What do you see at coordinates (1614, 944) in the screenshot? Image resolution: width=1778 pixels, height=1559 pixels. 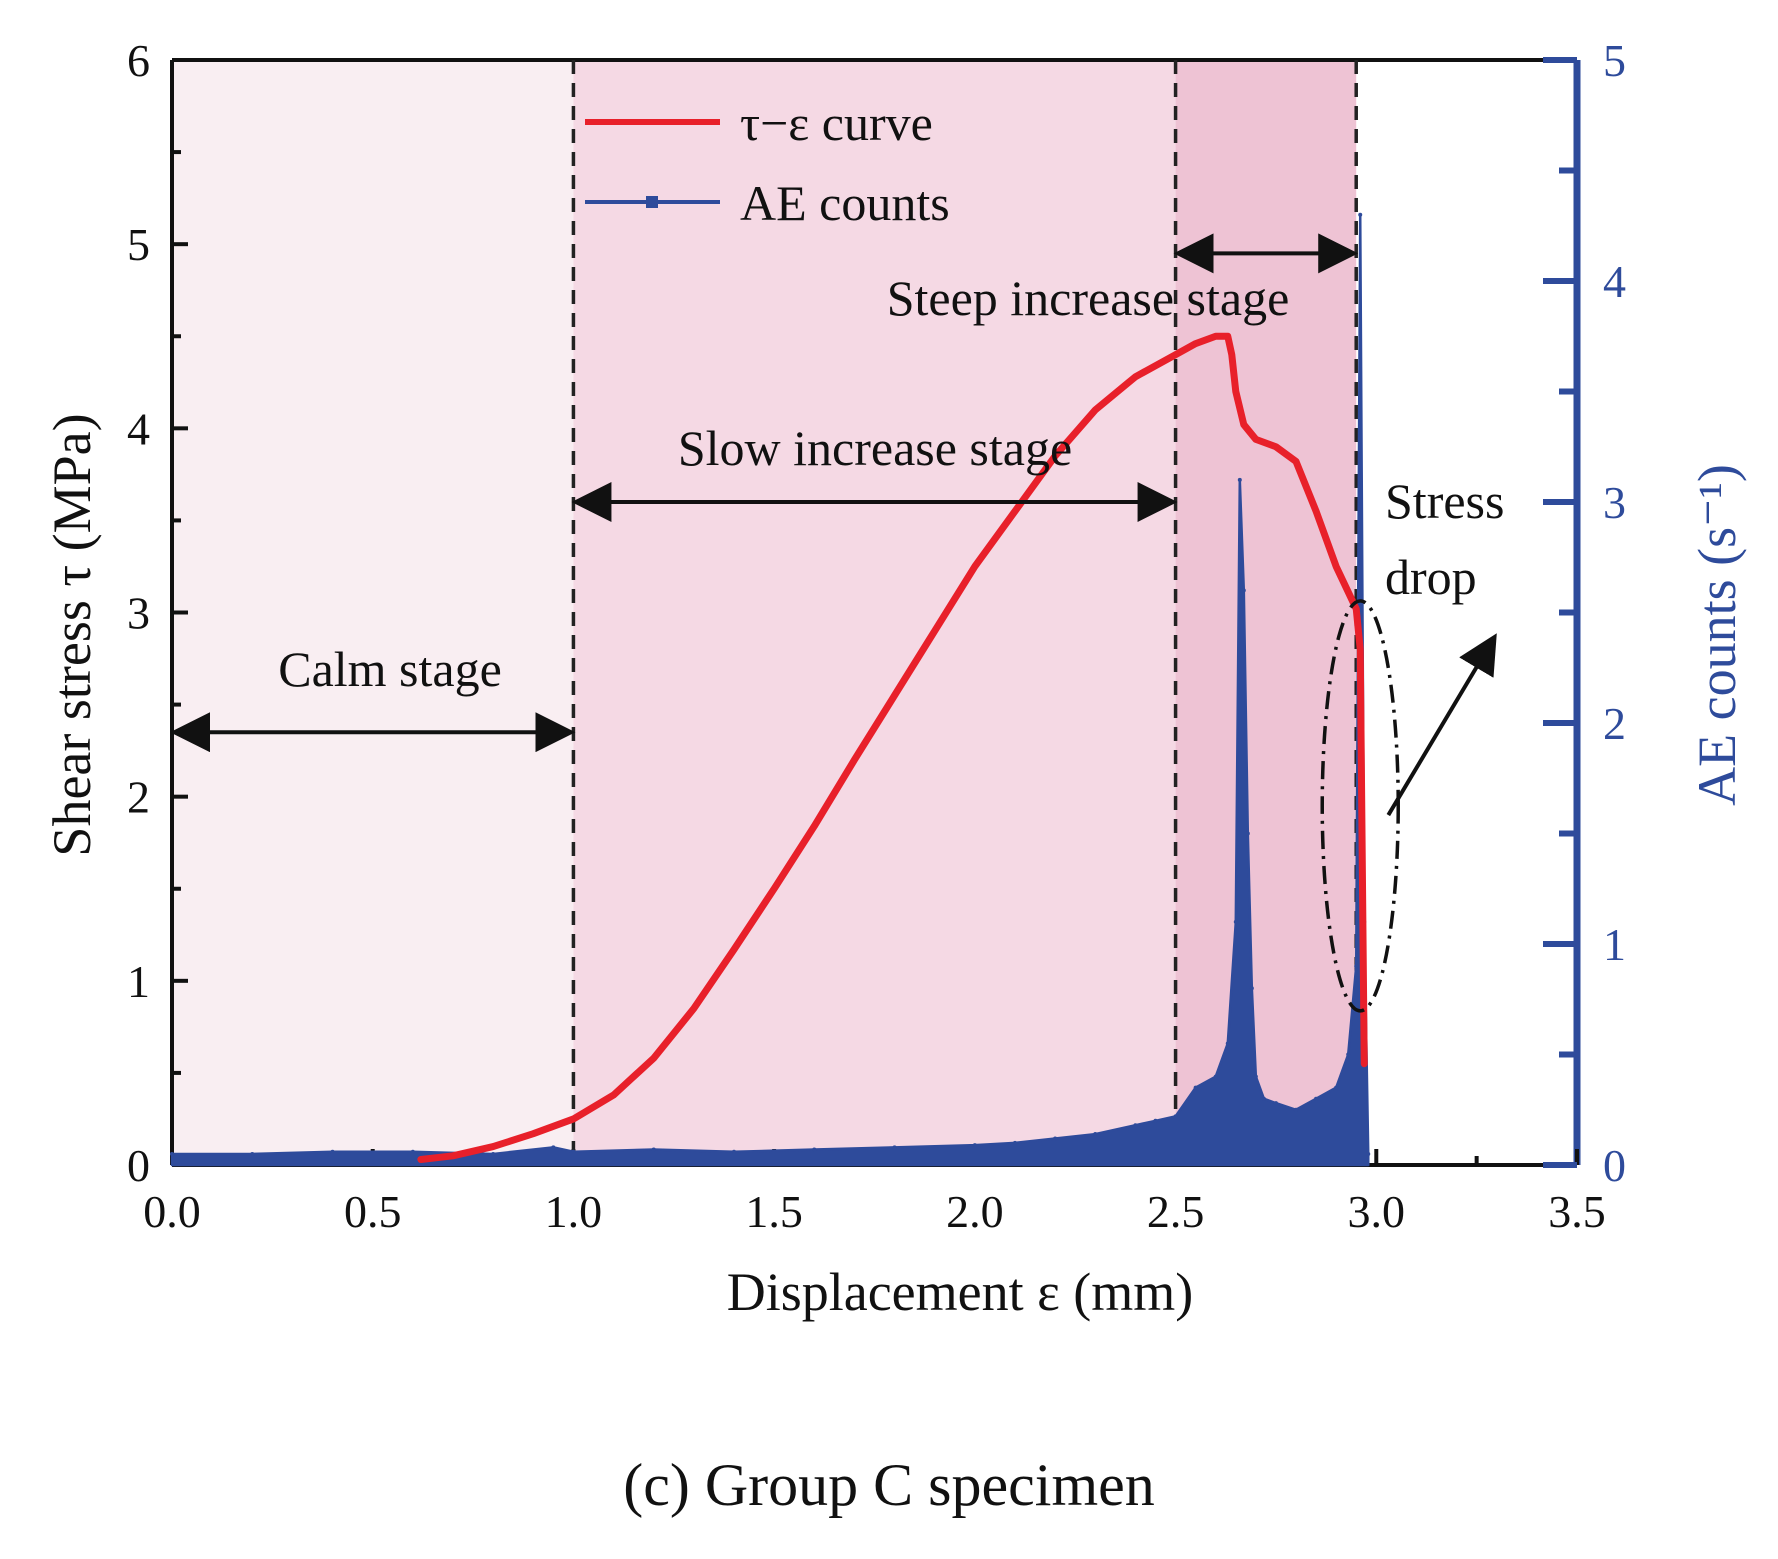 I see `y-right-tick-label-1: 1` at bounding box center [1614, 944].